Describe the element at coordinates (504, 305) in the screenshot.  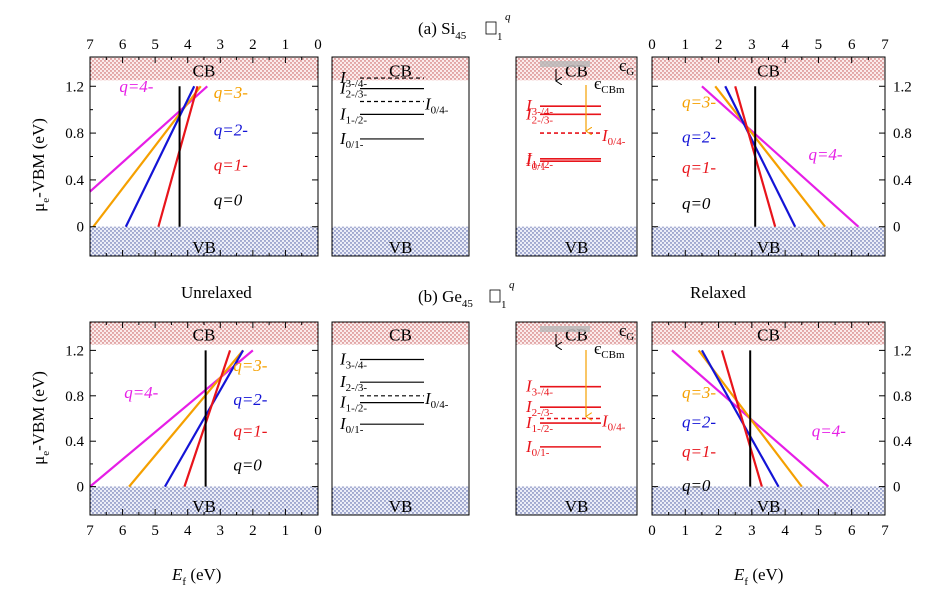
I see `vacancy-sub-b: 1` at that location.